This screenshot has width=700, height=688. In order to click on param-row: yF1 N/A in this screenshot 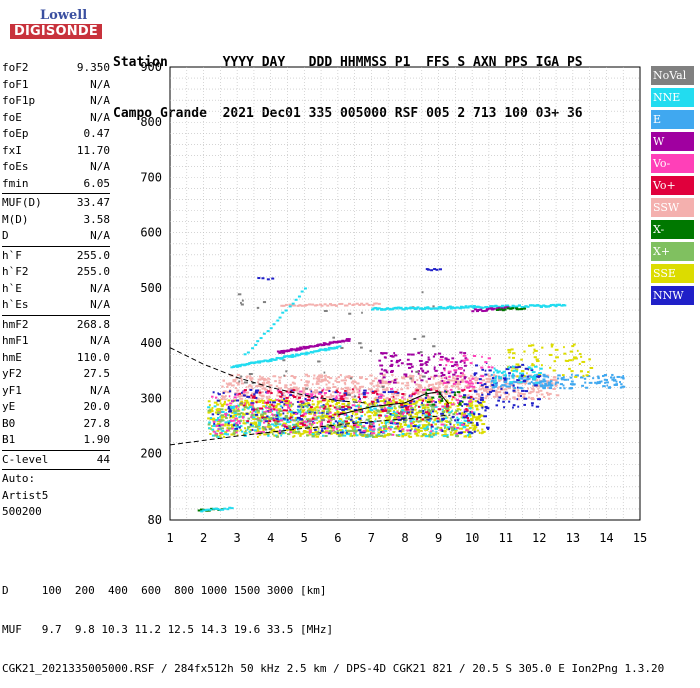, I will do `click(56, 391)`.